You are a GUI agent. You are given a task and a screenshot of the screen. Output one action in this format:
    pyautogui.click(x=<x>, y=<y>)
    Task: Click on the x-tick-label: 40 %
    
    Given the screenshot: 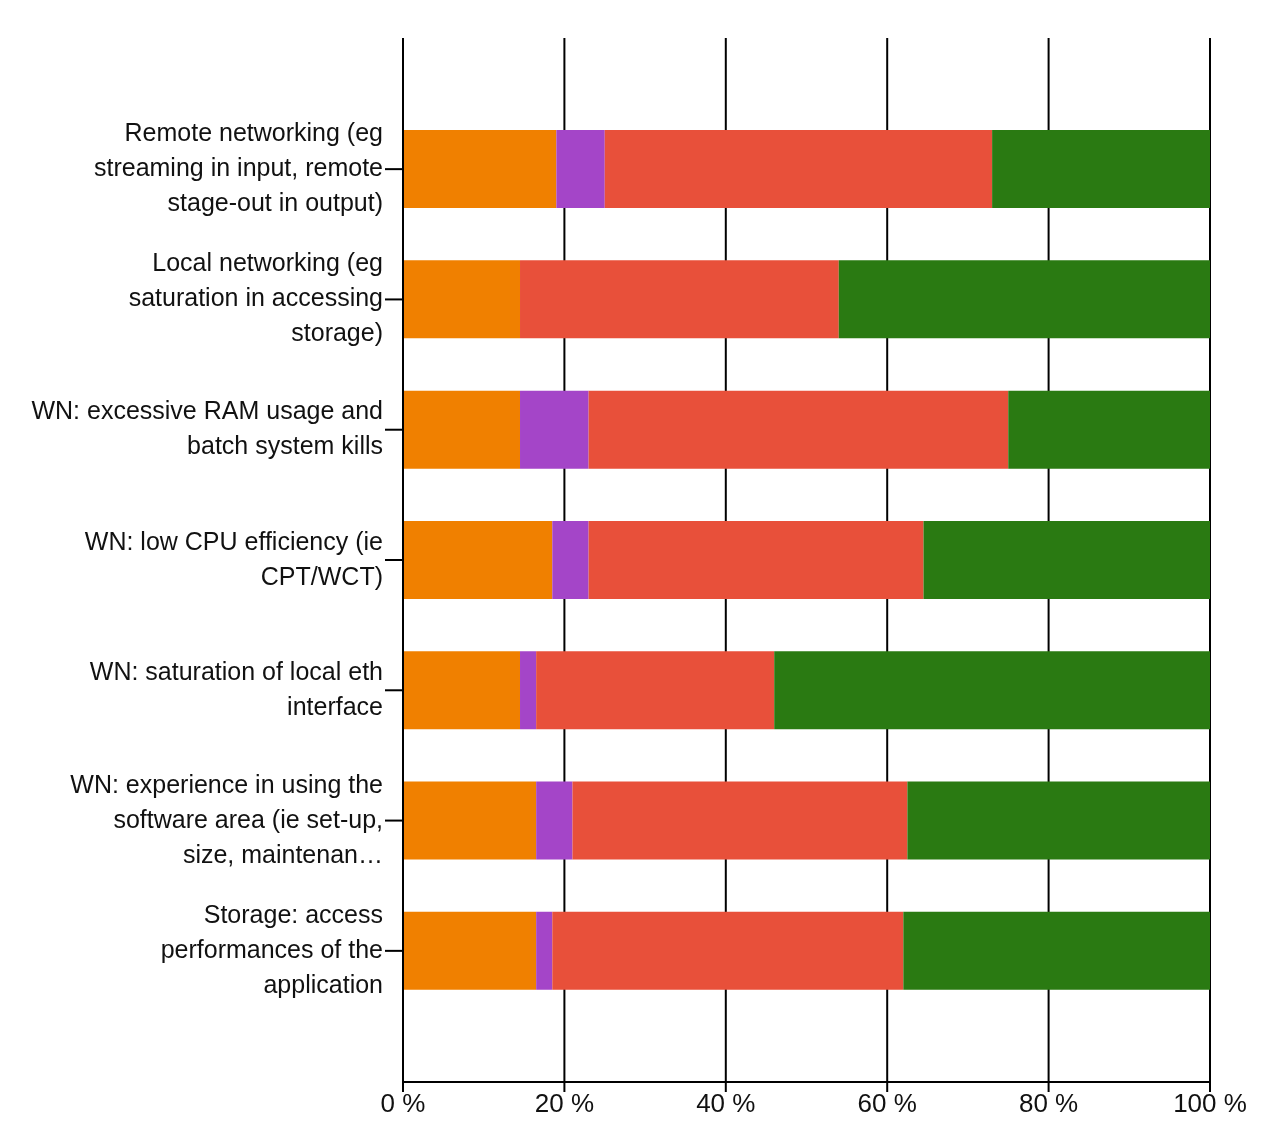 What is the action you would take?
    pyautogui.click(x=726, y=1103)
    